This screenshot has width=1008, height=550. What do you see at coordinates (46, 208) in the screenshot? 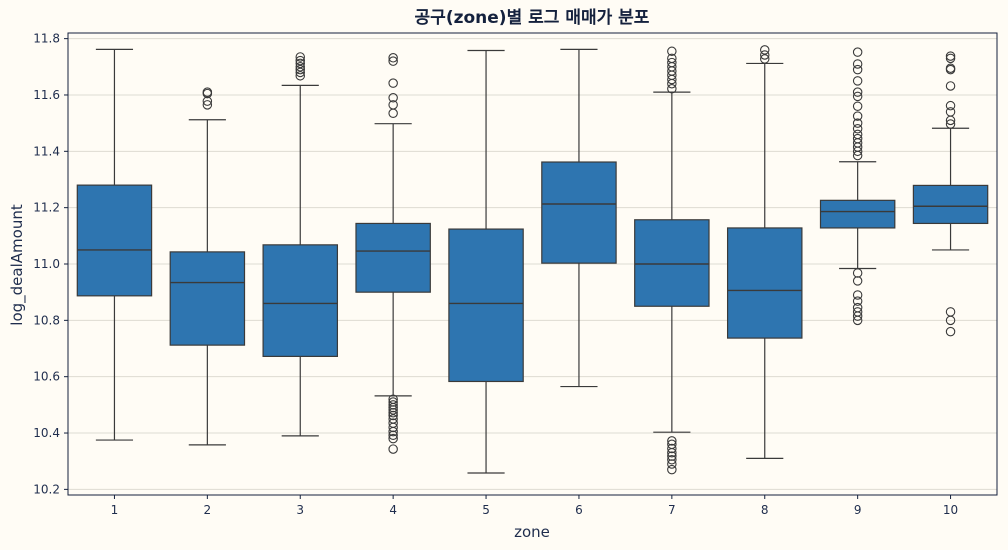
I see `y-tick-label: 11.2` at bounding box center [46, 208].